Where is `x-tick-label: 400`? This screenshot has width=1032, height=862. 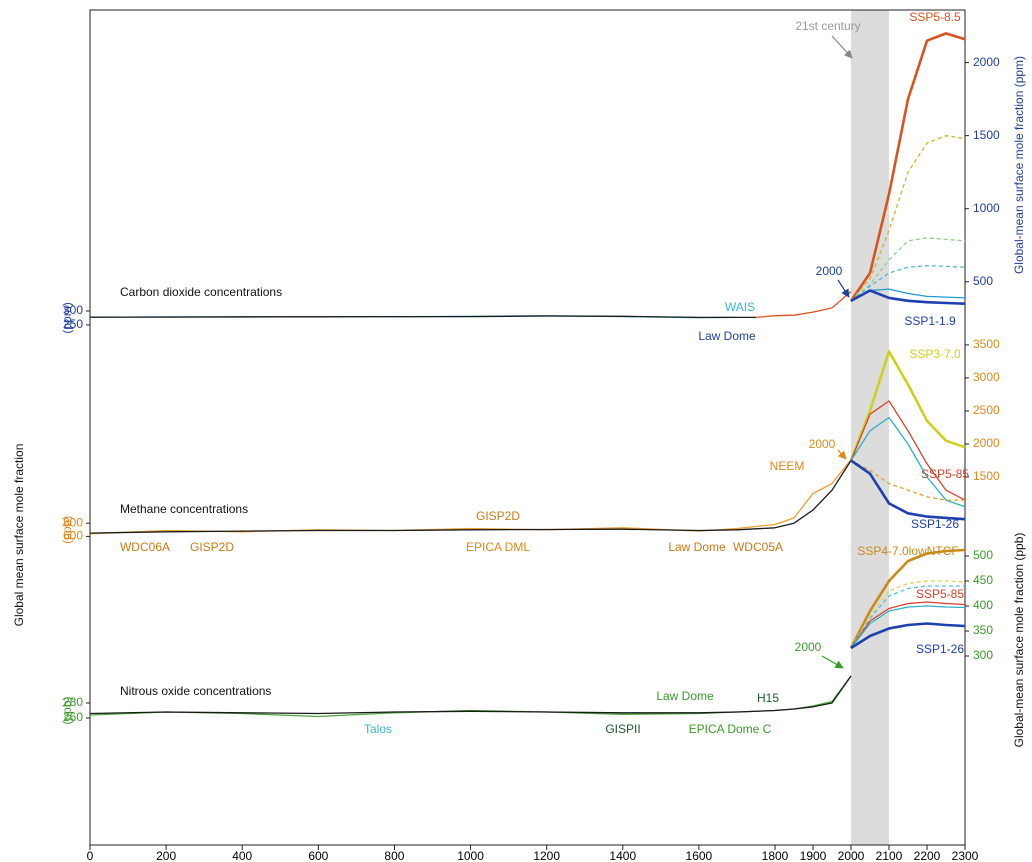 x-tick-label: 400 is located at coordinates (242, 855).